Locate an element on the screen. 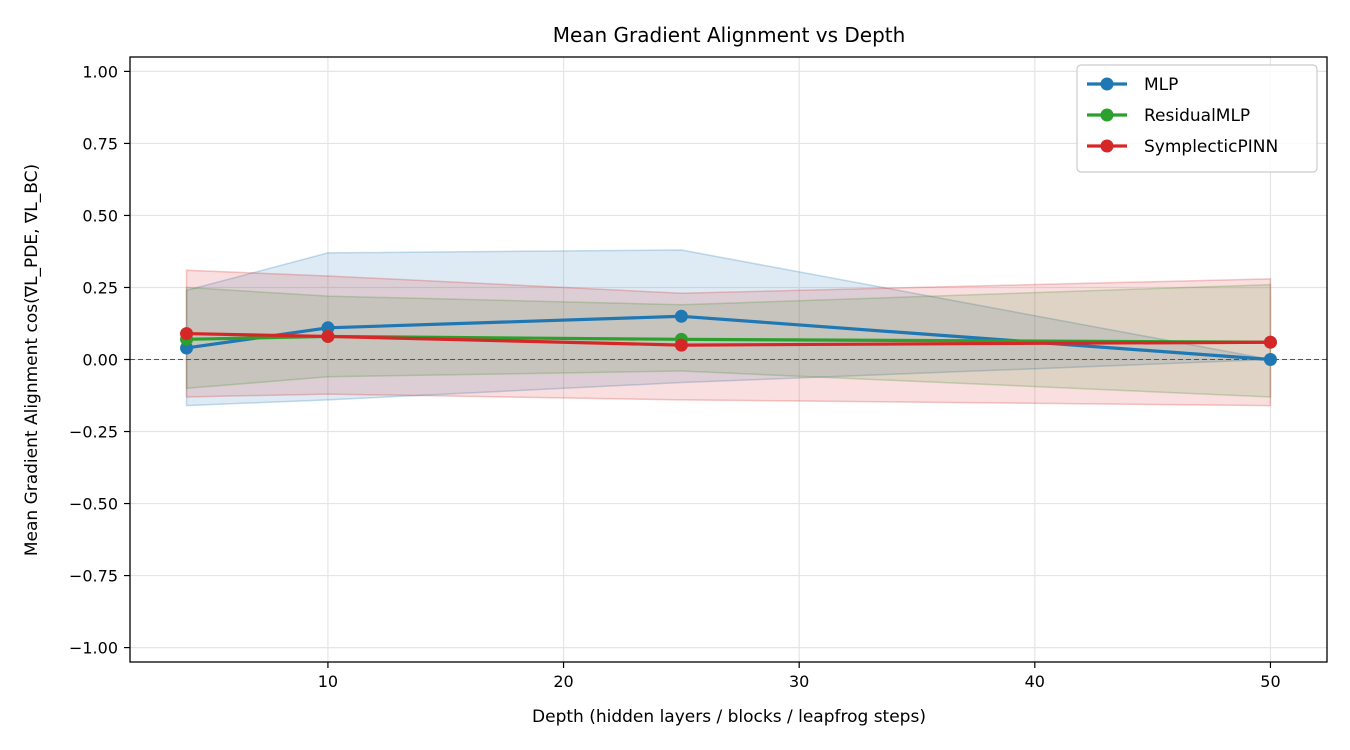 Image resolution: width=1350 pixels, height=750 pixels. y-axis-ticks: −1.00 −0.75 −0.50 −0.25 0.00 0.25 0.50 0.75 1.00 is located at coordinates (99, 360).